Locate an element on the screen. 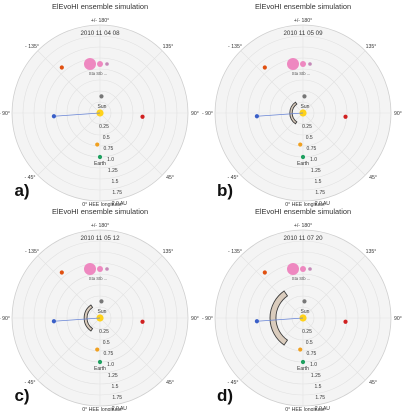 This screenshot has height=411, width=405. chart-subtitle: 2010 11 05 12 is located at coordinates (100, 238).